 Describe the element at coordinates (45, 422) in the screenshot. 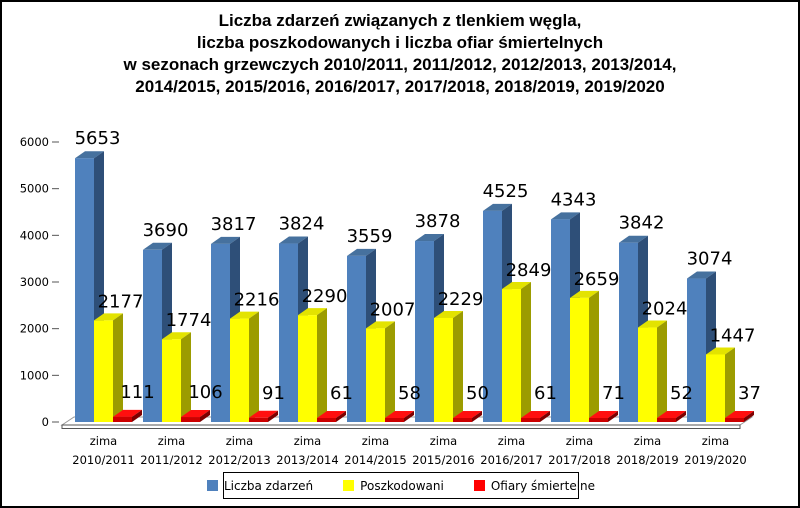

I see `y-tick-label: 0` at that location.